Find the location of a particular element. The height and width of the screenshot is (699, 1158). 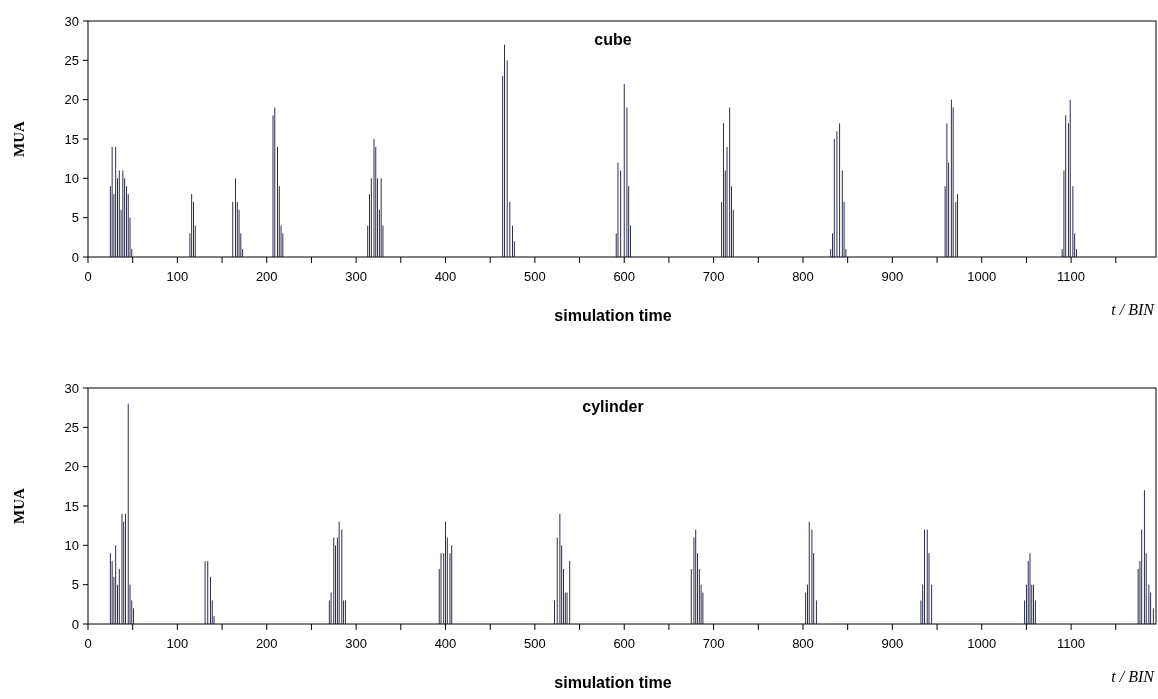

text: cube is located at coordinates (613, 39).